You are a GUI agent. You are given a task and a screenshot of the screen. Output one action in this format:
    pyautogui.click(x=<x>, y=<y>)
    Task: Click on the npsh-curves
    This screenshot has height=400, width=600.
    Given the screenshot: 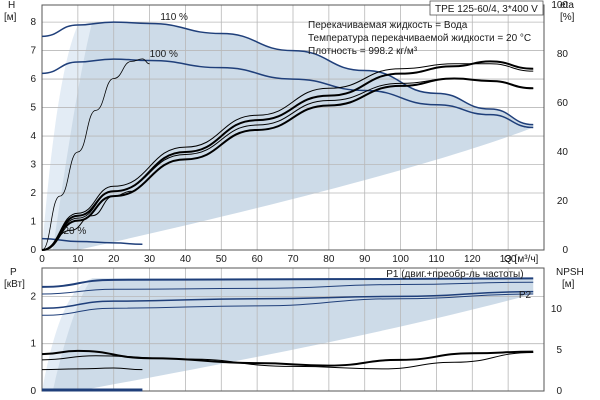 What is the action you would take?
    pyautogui.click(x=287, y=360)
    